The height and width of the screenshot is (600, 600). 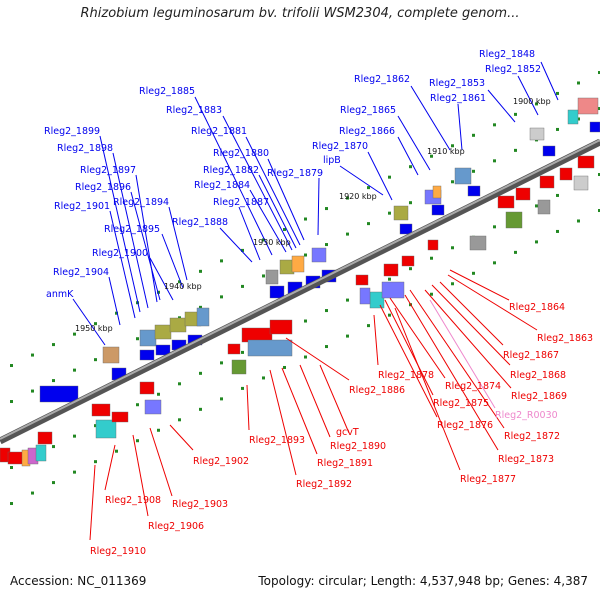 What do you see at coordinates (108, 170) in the screenshot?
I see `forward-gene-label: Rleg2_1897` at bounding box center [108, 170].